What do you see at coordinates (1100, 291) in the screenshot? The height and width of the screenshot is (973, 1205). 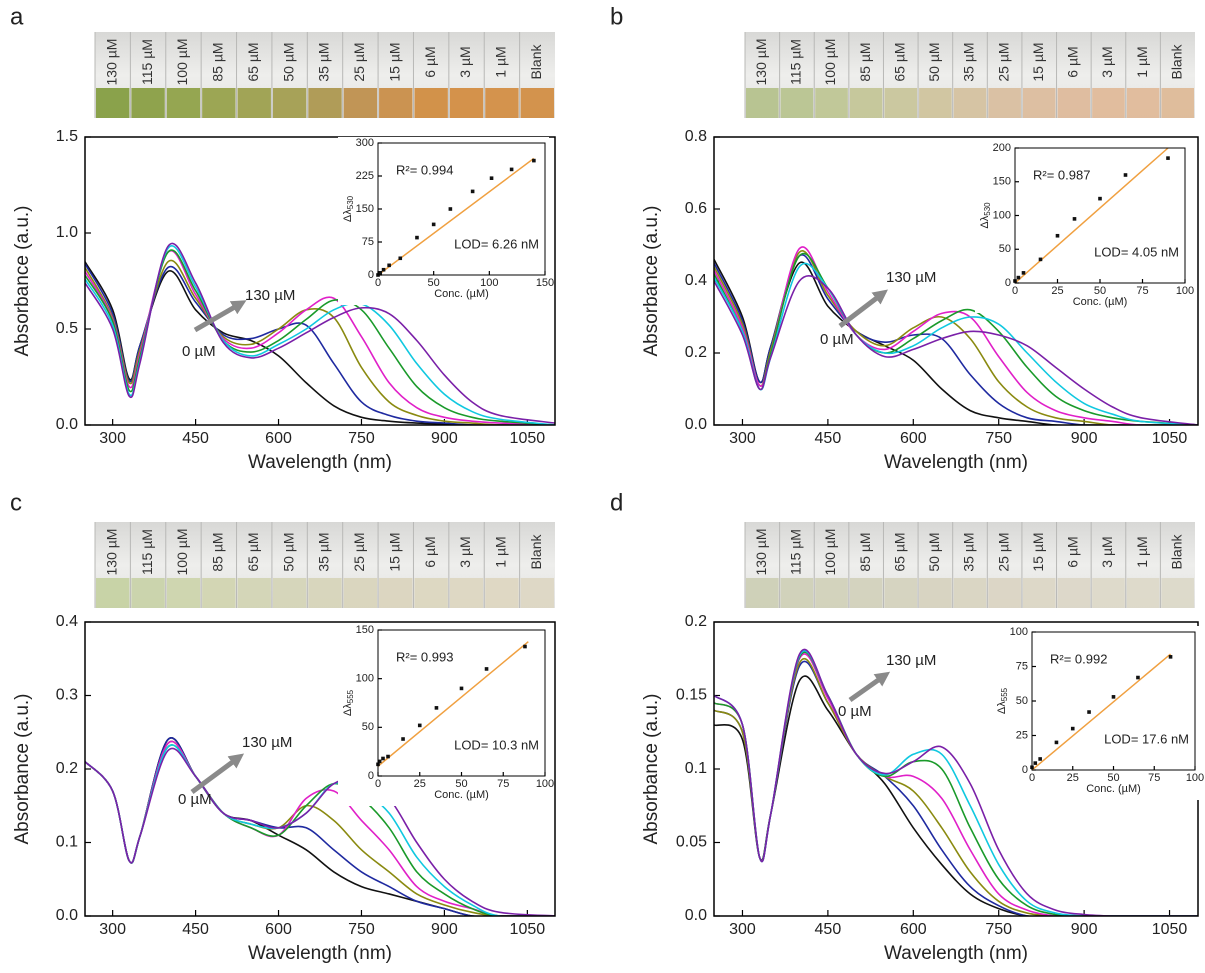 I see `x-tick-label: 50` at bounding box center [1100, 291].